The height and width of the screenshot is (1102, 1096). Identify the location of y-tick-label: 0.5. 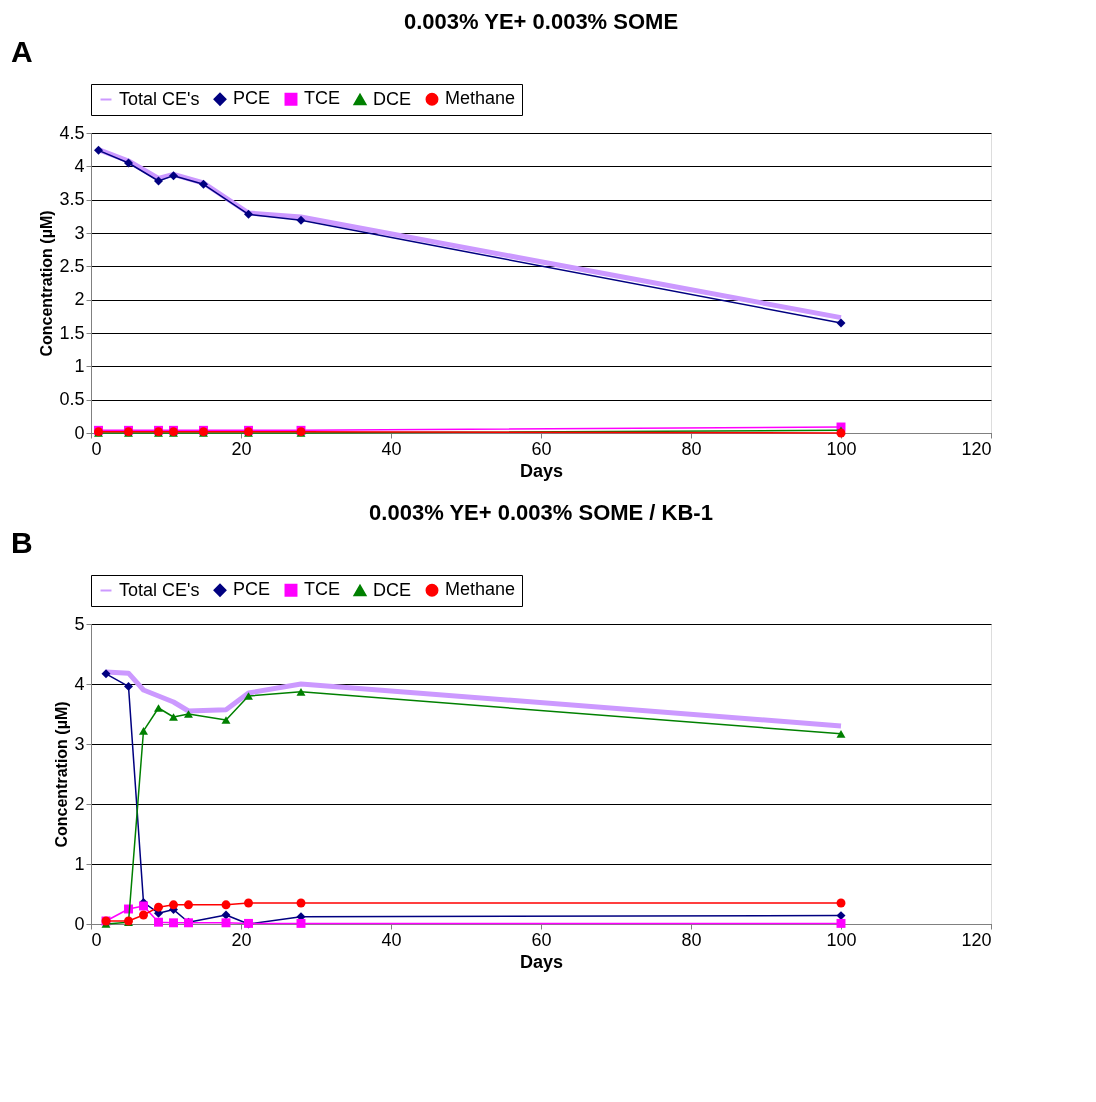
(72, 399).